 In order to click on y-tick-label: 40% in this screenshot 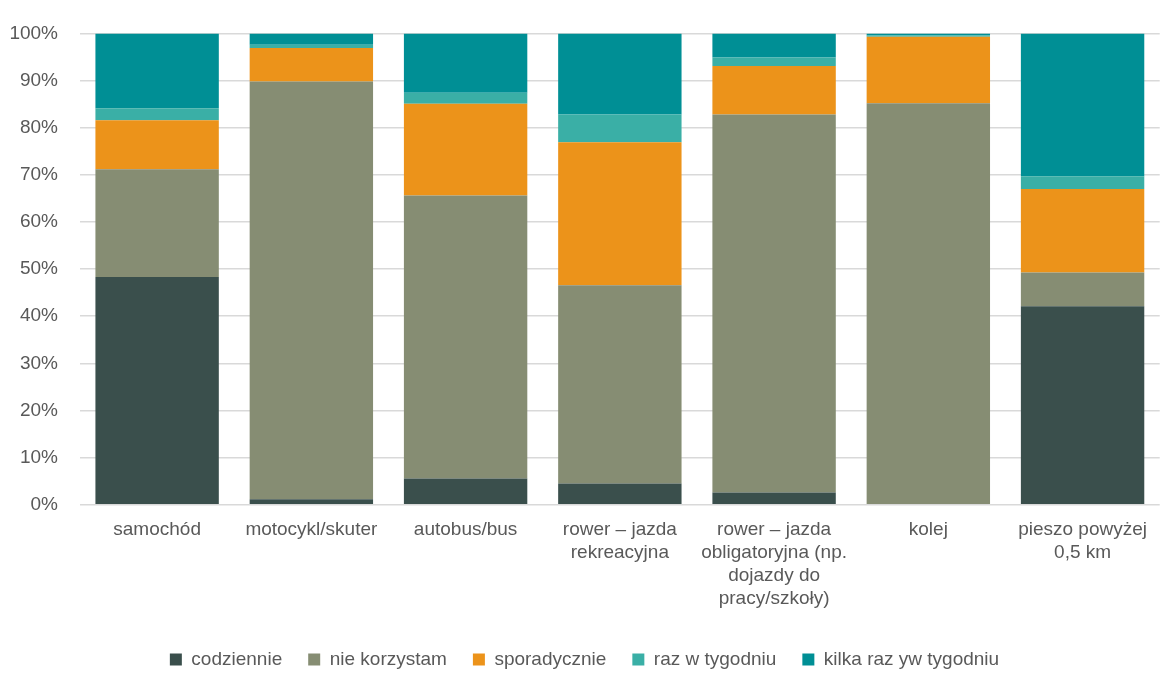, I will do `click(39, 315)`.